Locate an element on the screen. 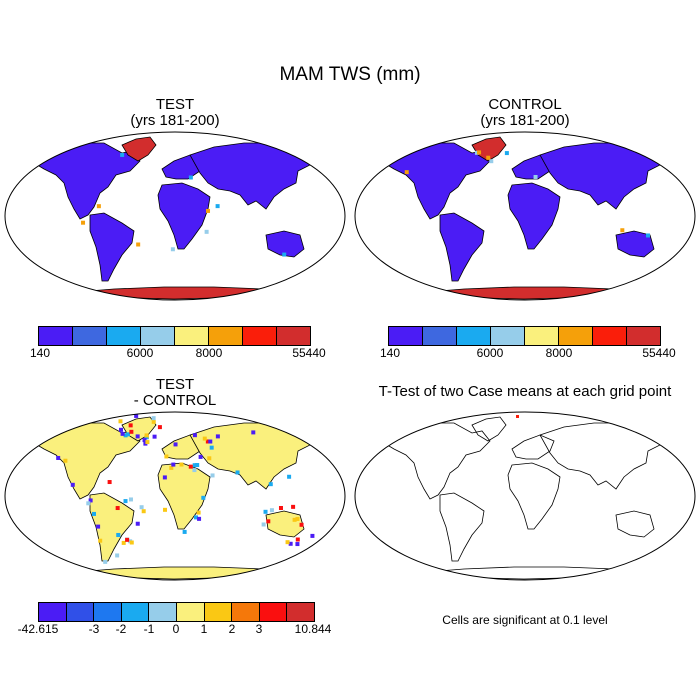 This screenshot has height=700, width=700. colorbar-test is located at coordinates (174, 336).